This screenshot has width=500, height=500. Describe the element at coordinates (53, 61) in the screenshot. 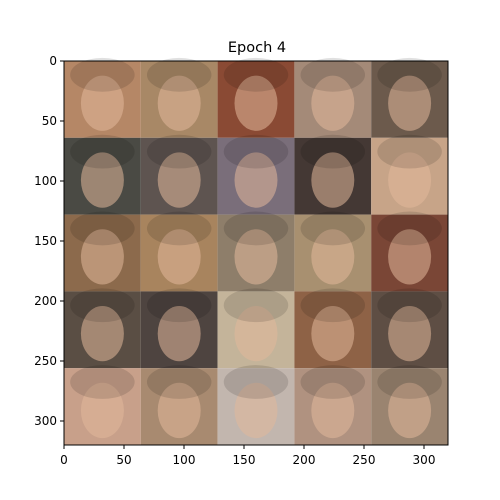

I see `y-tick-label: 0` at that location.